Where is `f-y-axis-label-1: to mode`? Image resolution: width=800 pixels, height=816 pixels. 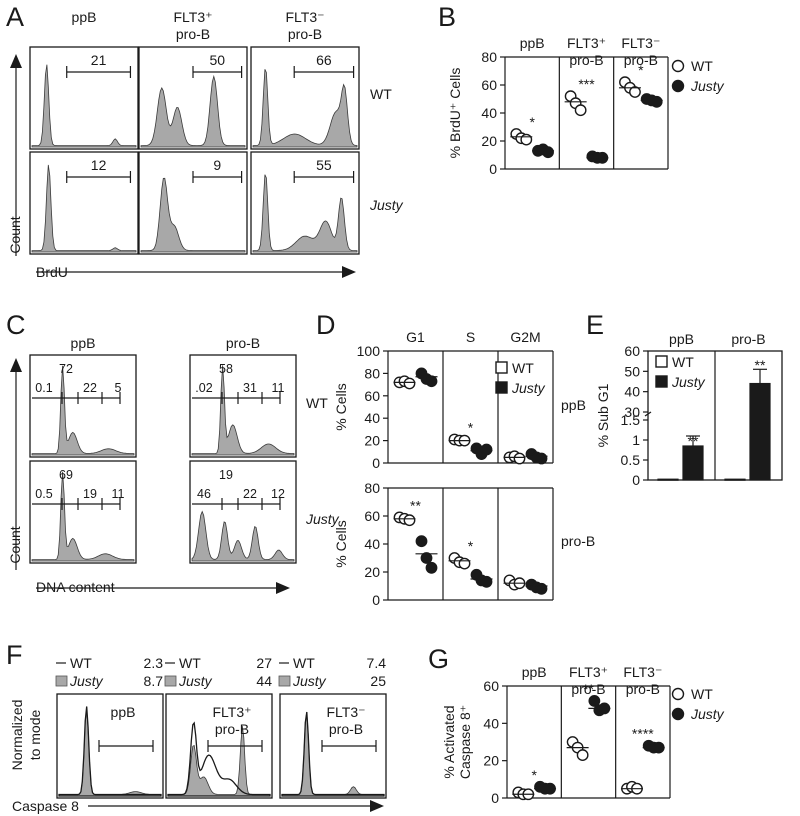 f-y-axis-label-1: to mode is located at coordinates (35, 734).